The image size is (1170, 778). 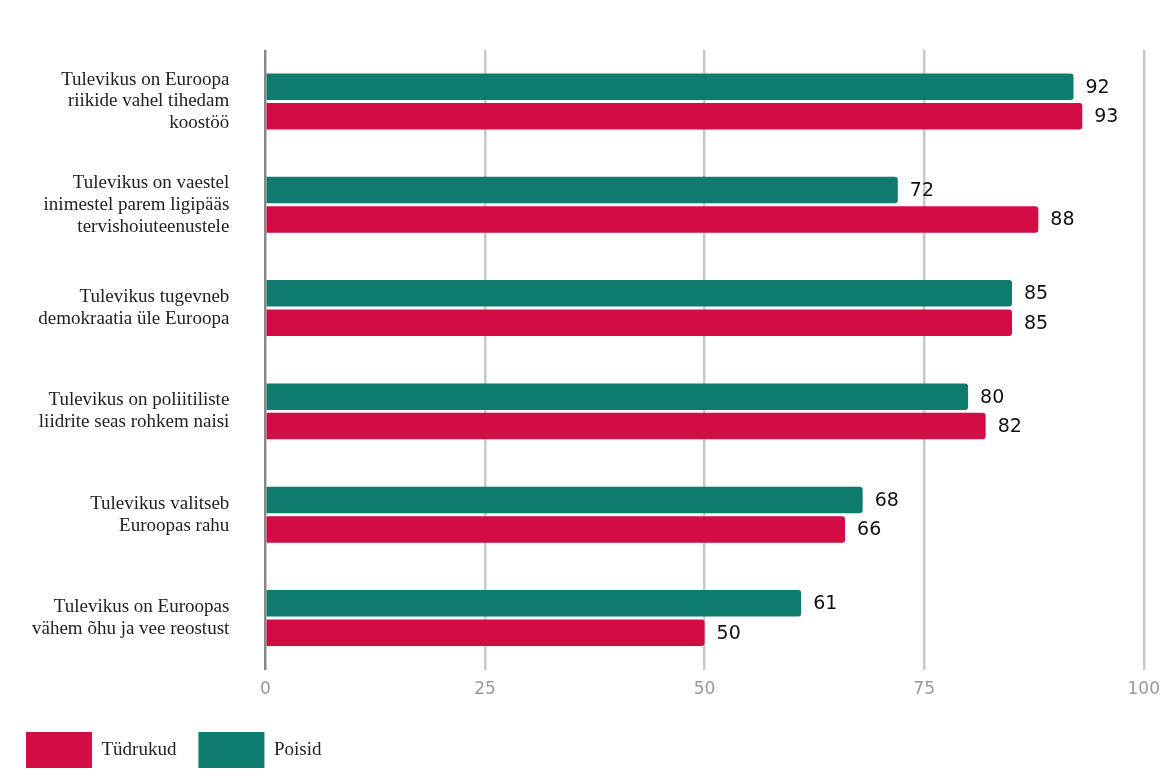 What do you see at coordinates (134, 306) in the screenshot?
I see `y-tick-label: Tulevikus tugevneb demokraatia üle Euroopa` at bounding box center [134, 306].